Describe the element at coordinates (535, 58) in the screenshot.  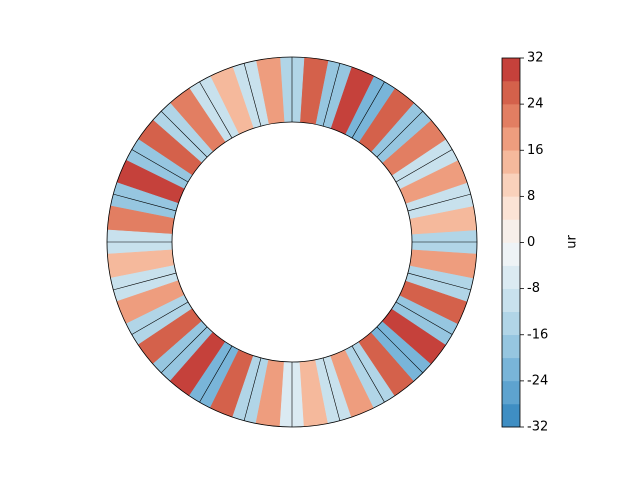
I see `colorbar-tick-label: 32` at that location.